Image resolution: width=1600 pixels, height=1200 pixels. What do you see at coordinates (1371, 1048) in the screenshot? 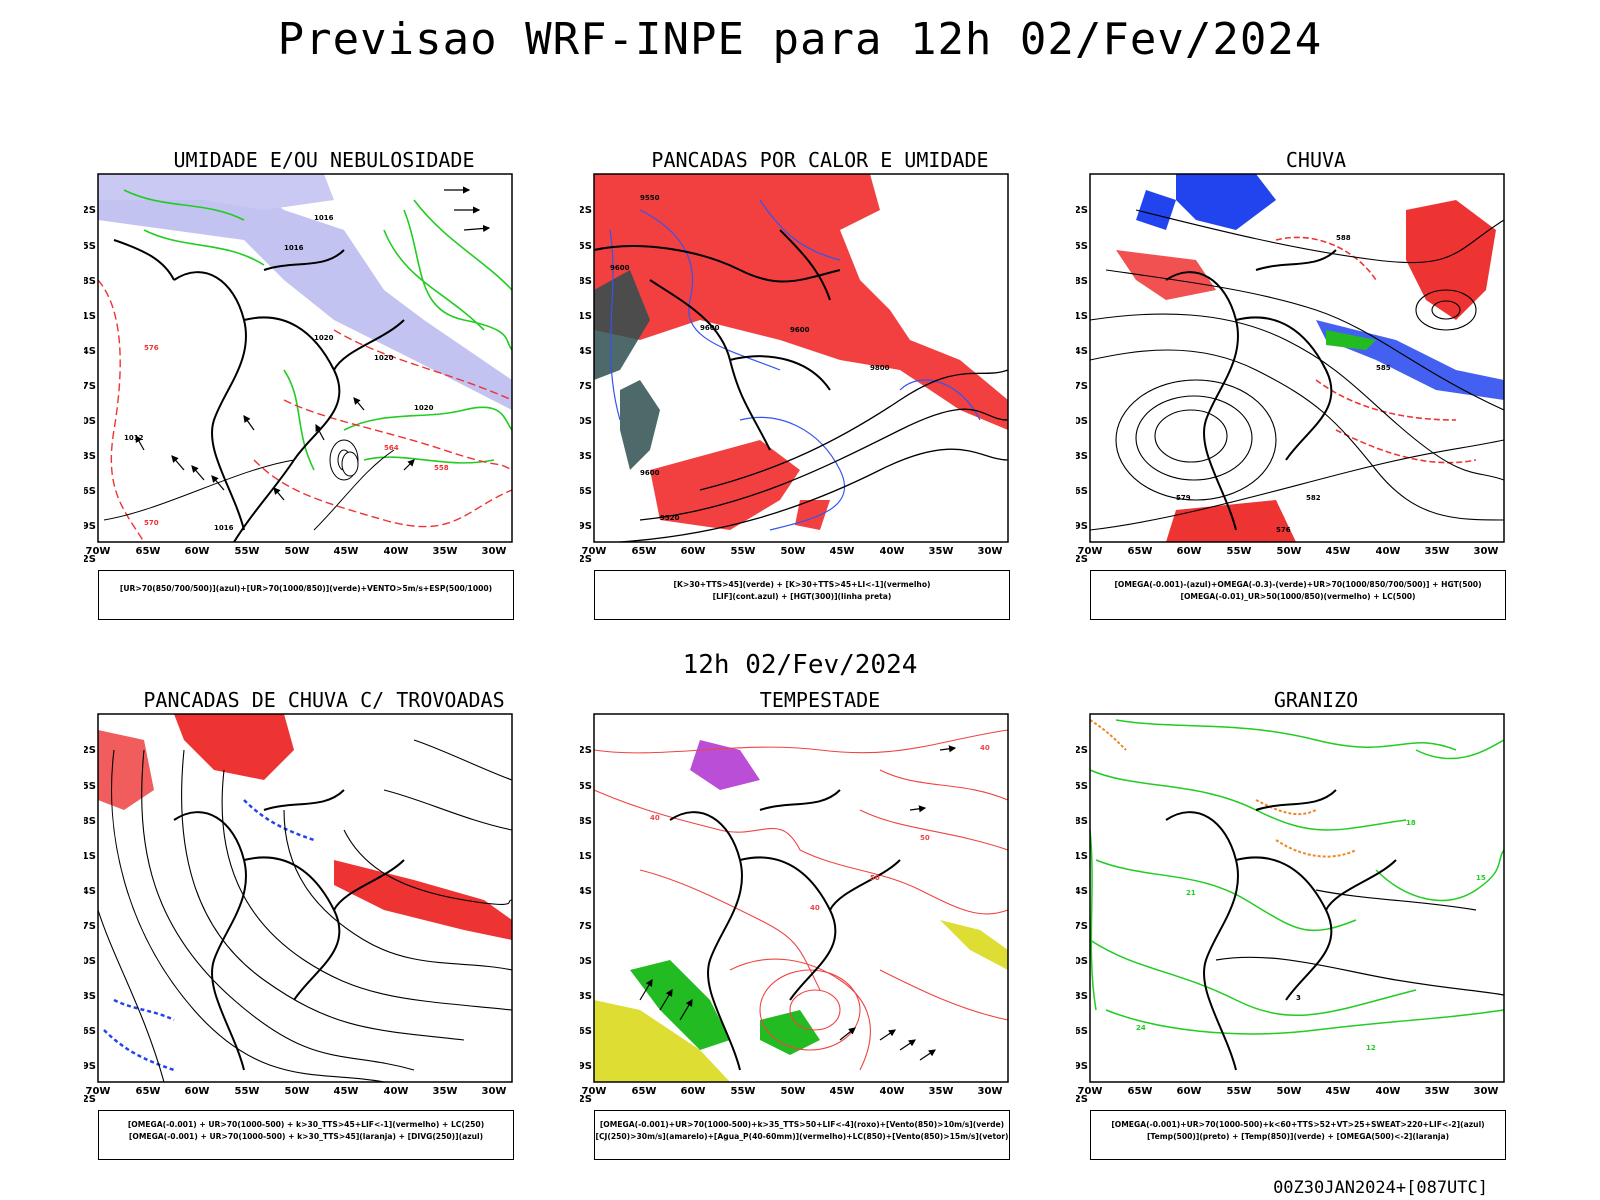
I see `contour-label: 12` at bounding box center [1371, 1048].